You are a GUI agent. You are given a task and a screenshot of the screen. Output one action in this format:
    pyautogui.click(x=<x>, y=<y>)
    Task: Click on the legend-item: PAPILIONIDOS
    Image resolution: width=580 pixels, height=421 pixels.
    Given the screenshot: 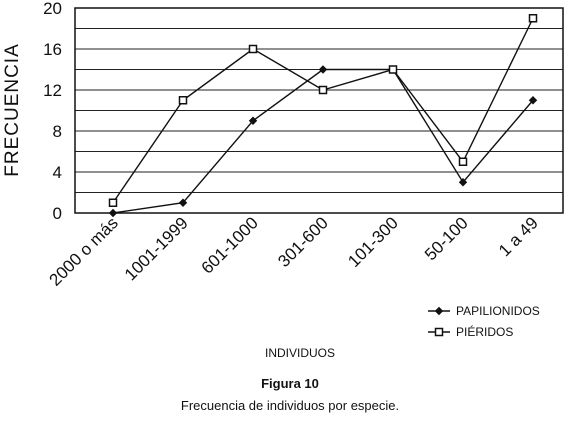 What is the action you would take?
    pyautogui.click(x=484, y=311)
    